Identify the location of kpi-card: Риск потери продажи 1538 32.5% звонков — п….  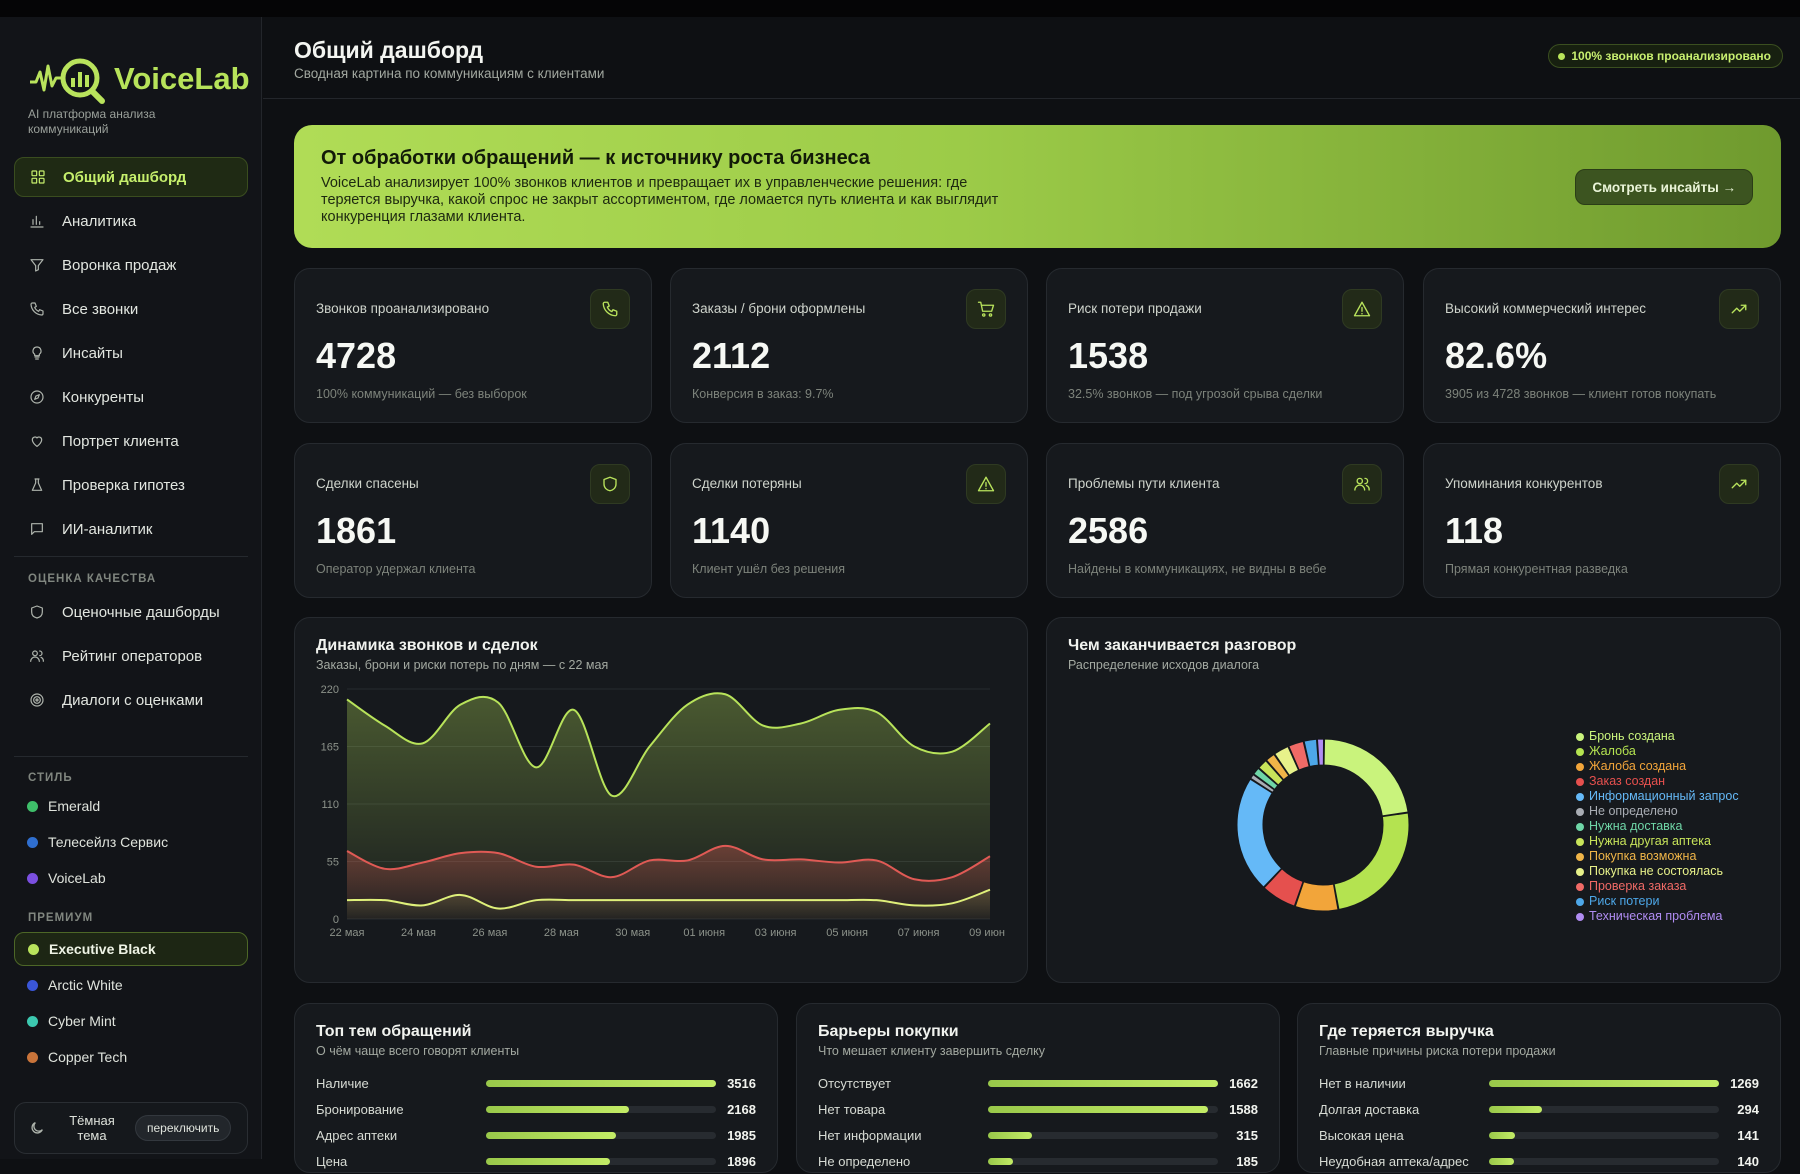
(1225, 345).